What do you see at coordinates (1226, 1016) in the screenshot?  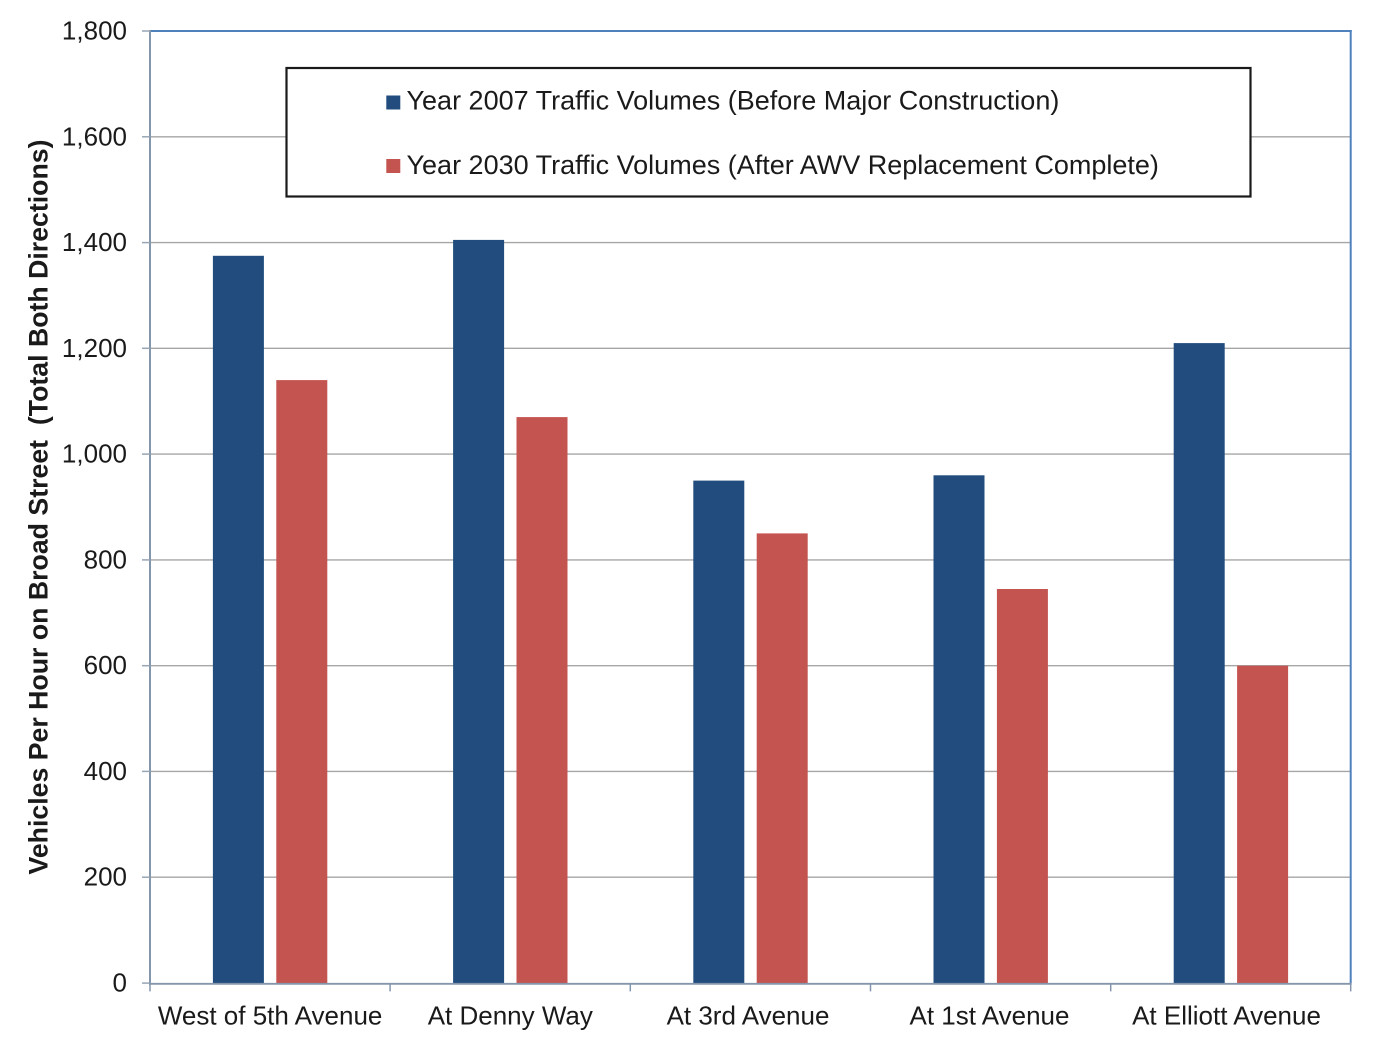 I see `svg-text: At Elliott Avenue` at bounding box center [1226, 1016].